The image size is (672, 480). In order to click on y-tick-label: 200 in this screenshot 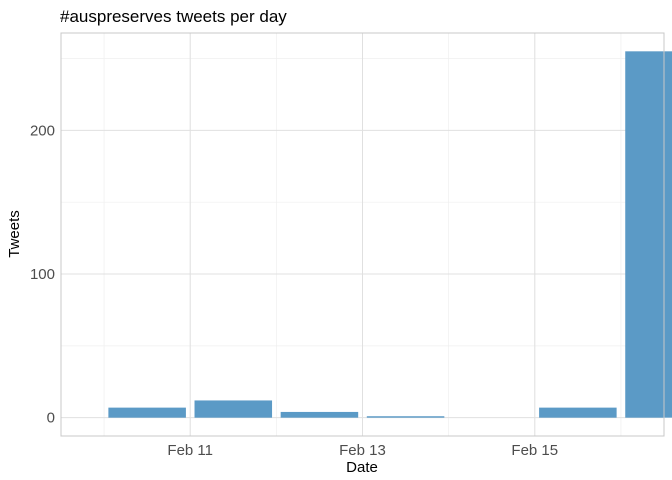, I will do `click(42, 130)`.